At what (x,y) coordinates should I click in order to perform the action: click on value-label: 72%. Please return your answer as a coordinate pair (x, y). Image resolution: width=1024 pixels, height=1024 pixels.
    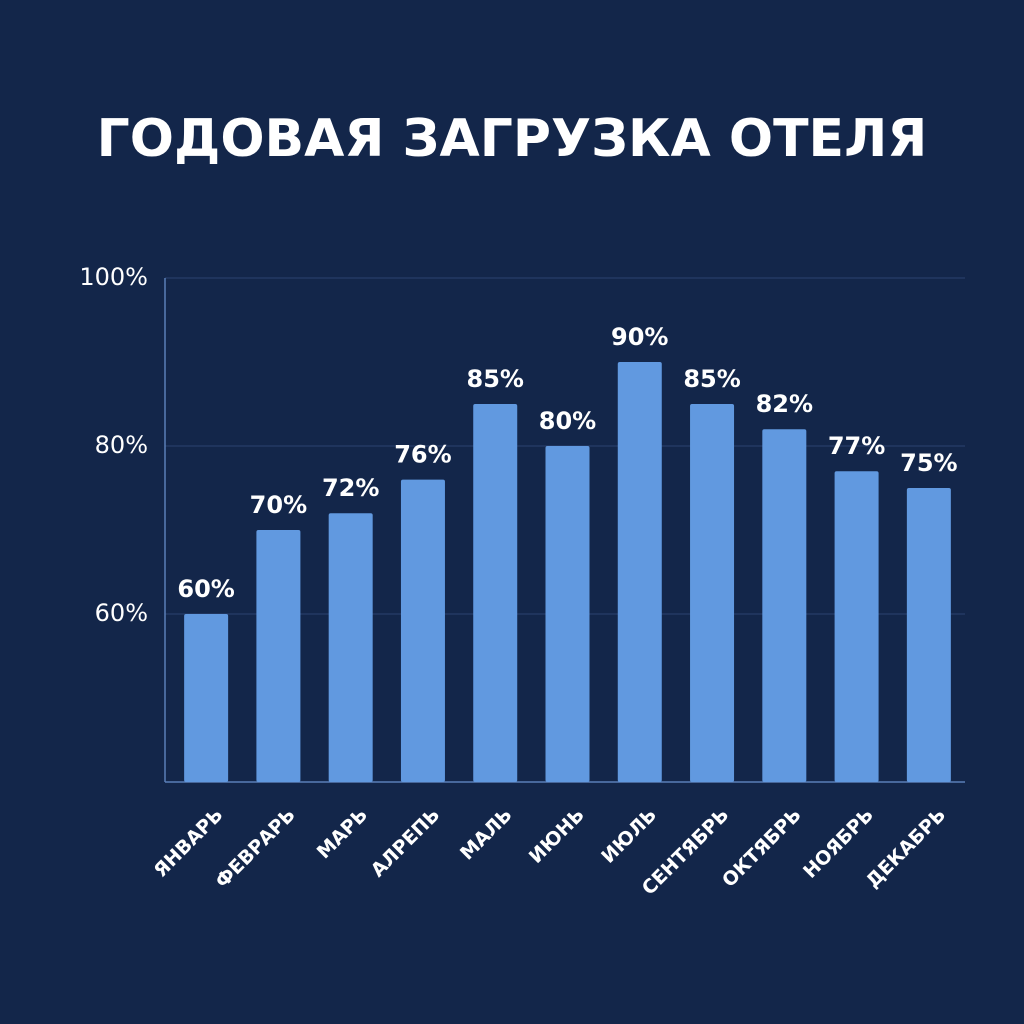
    Looking at the image, I should click on (350, 488).